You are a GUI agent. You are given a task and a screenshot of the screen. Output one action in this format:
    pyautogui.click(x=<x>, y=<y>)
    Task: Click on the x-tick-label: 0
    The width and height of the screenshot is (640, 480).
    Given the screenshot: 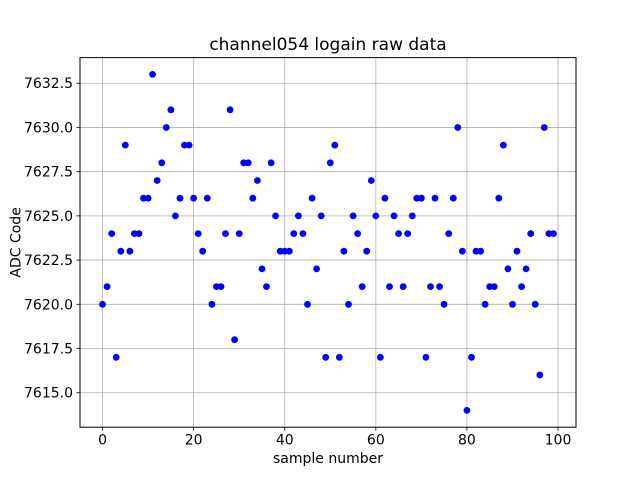 What is the action you would take?
    pyautogui.click(x=102, y=441)
    